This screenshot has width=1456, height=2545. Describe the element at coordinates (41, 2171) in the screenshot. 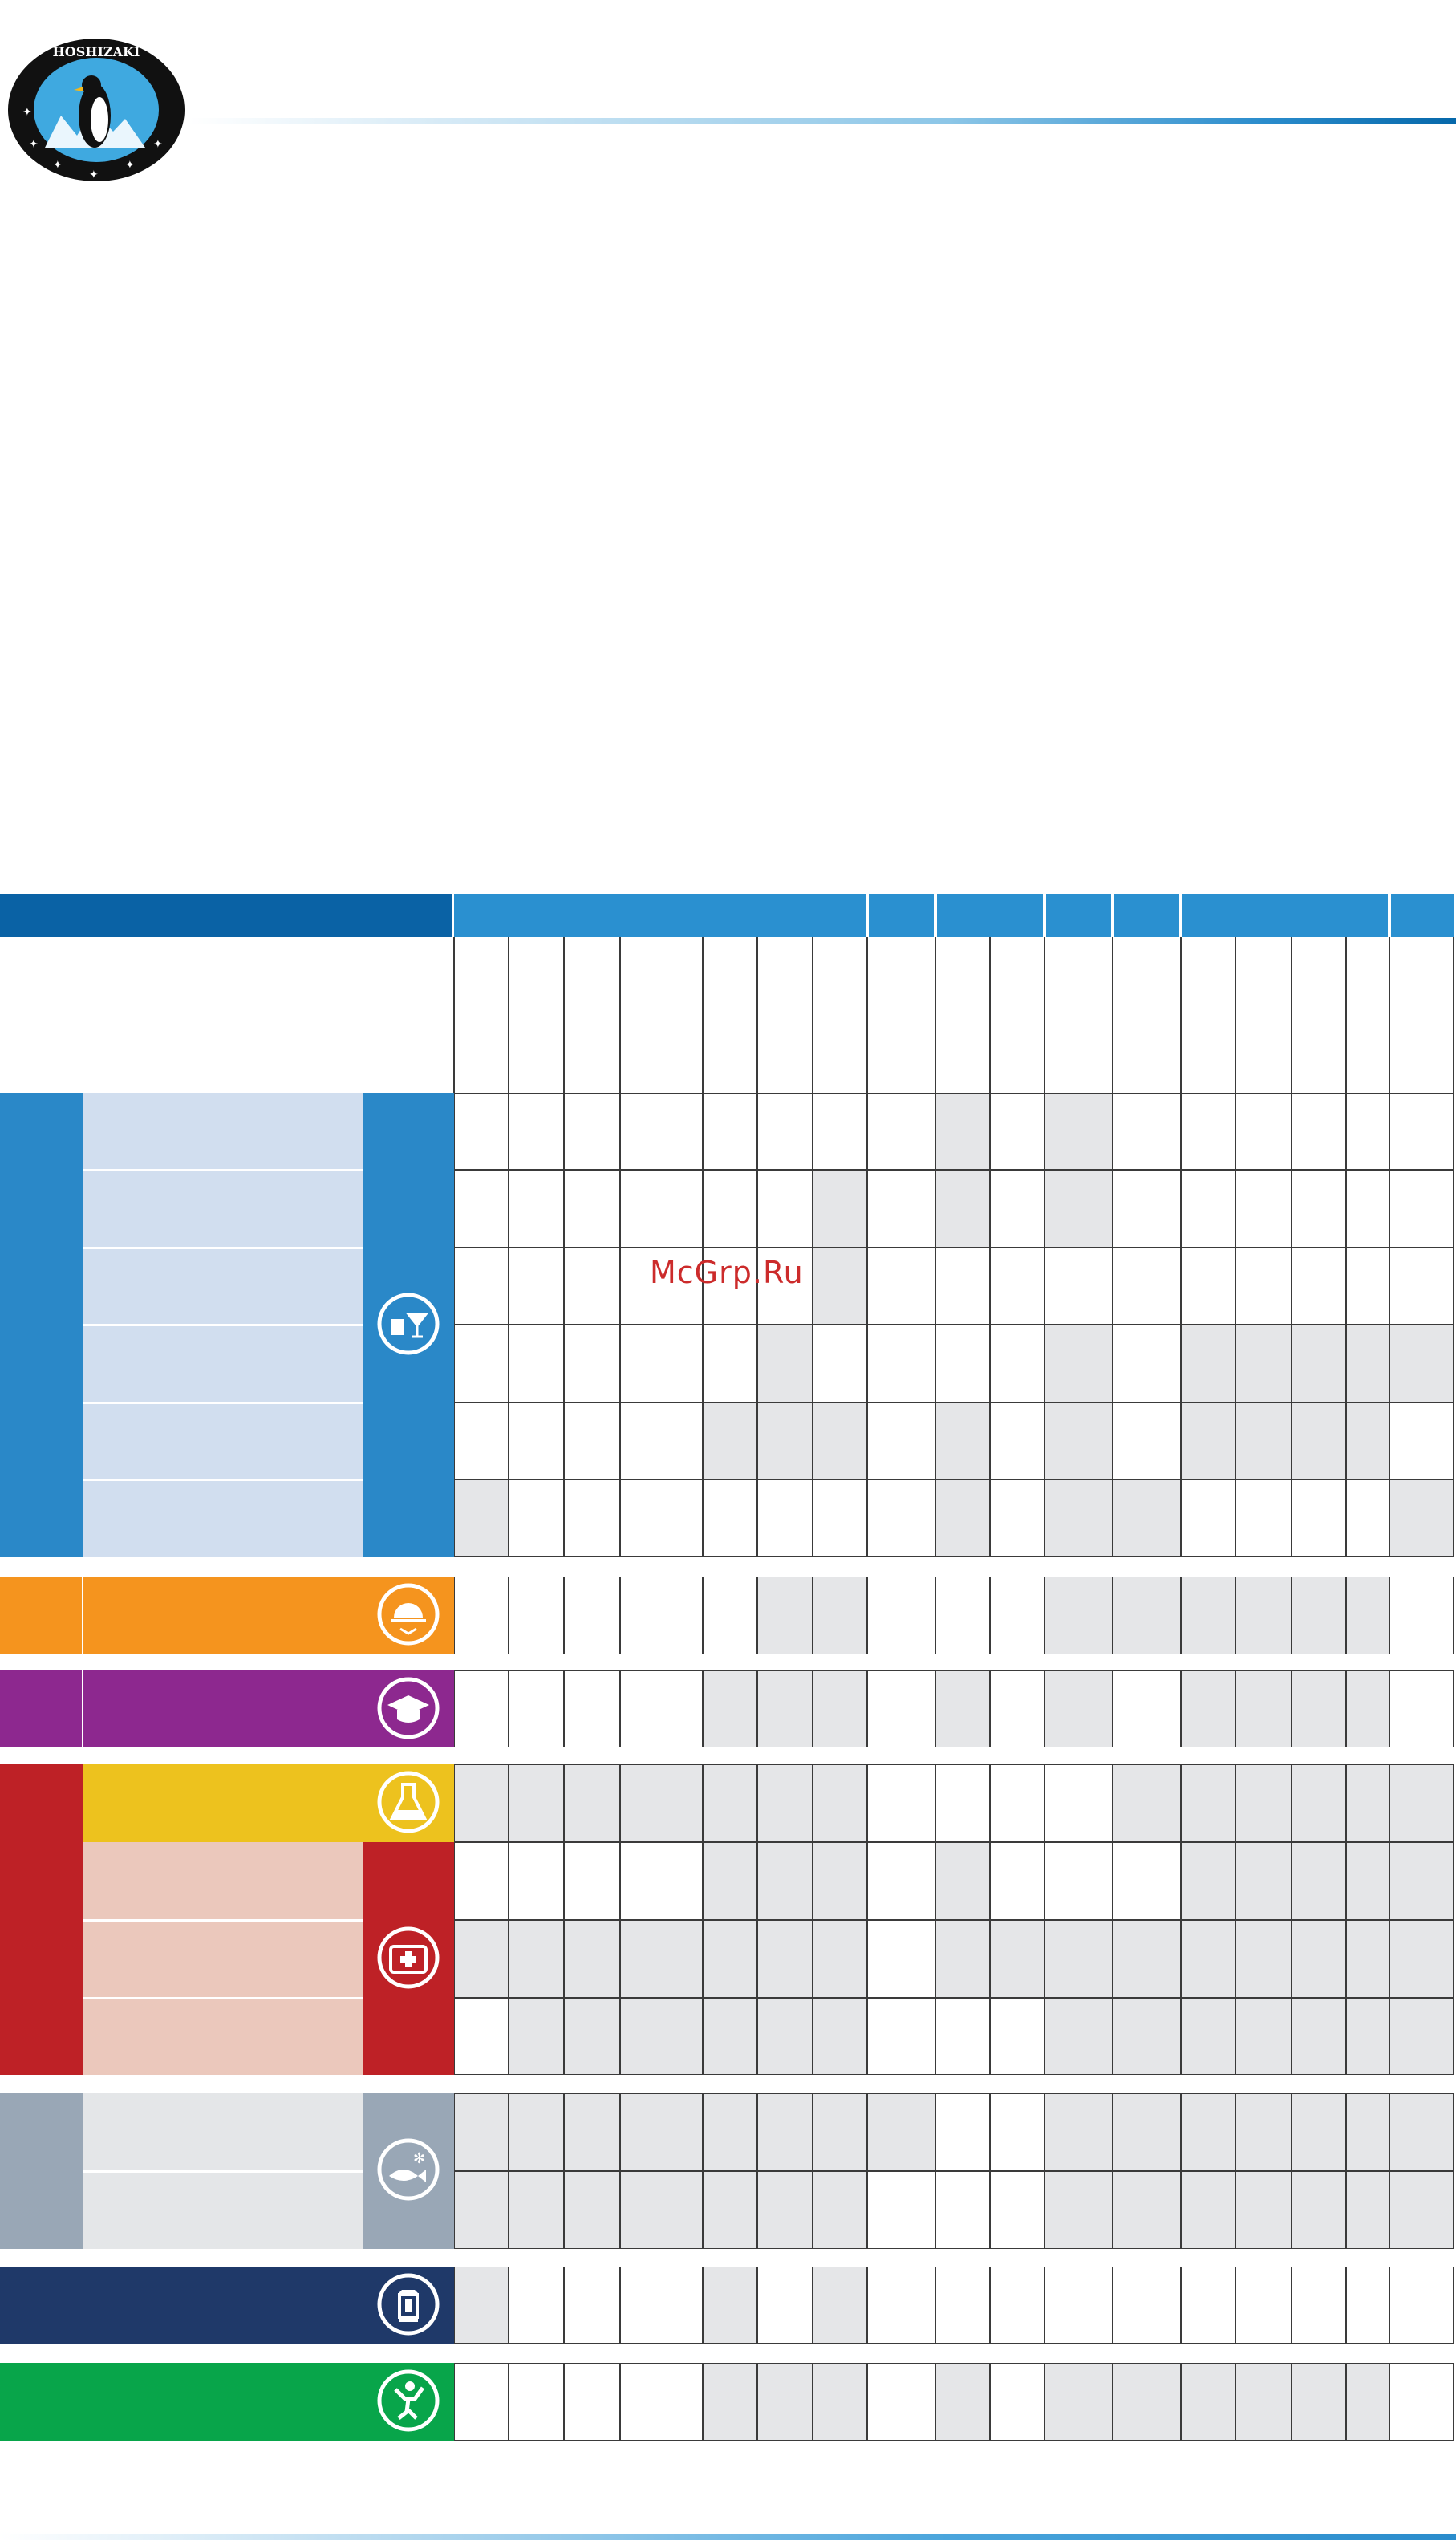

I see `section-band-fish` at that location.